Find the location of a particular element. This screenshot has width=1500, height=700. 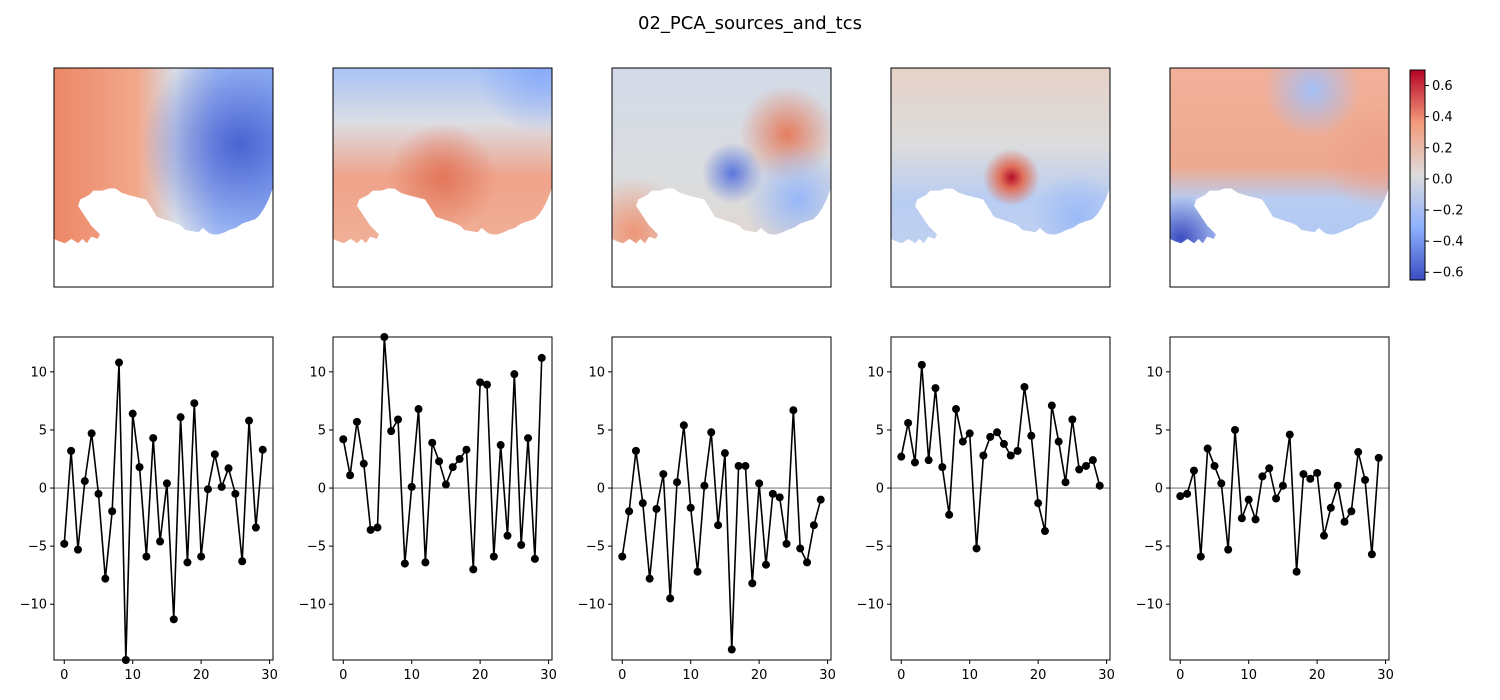

colorbar: 0.6 0.4 0.2 0.0 −0.2 −0.4 −0.6 is located at coordinates (1436, 175).